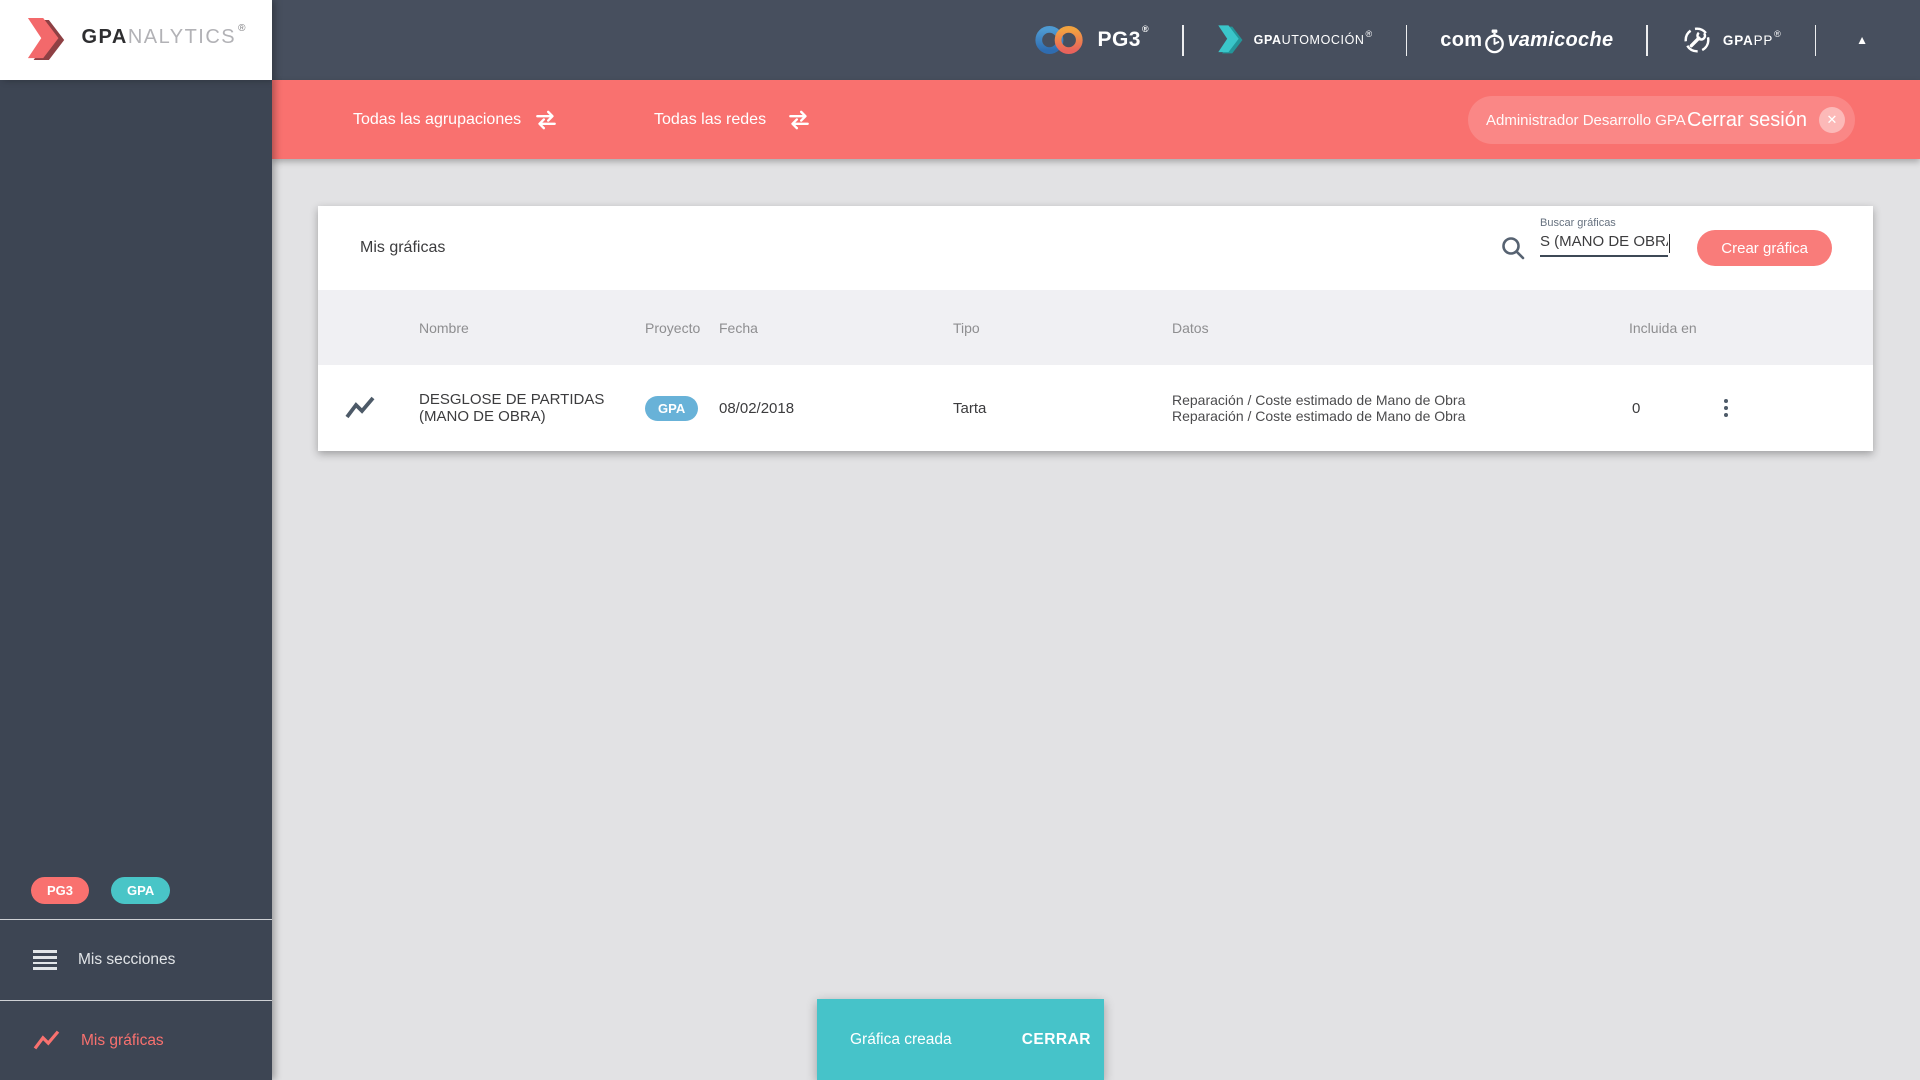 The width and height of the screenshot is (1920, 1080). What do you see at coordinates (1862, 40) in the screenshot?
I see `header-collapse-button: ▲` at bounding box center [1862, 40].